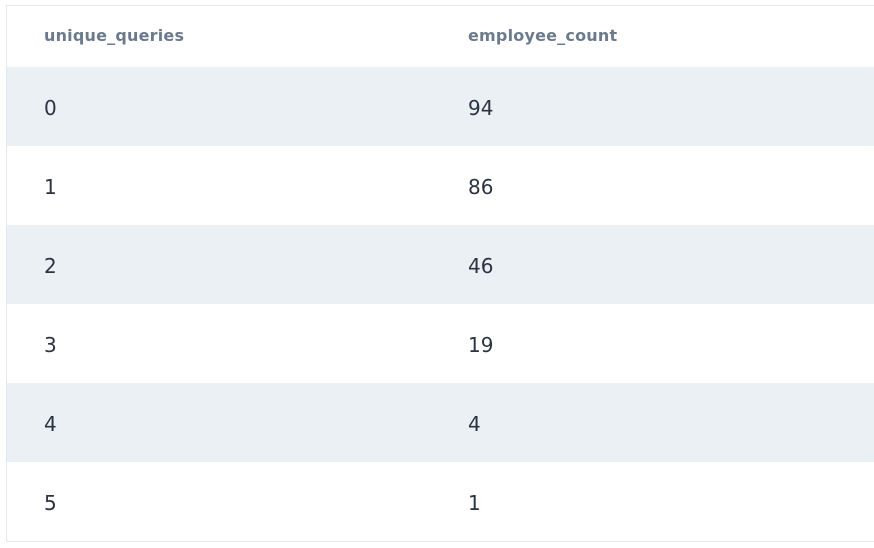 The image size is (874, 548). Describe the element at coordinates (481, 187) in the screenshot. I see `cell-employee-count: 86` at that location.